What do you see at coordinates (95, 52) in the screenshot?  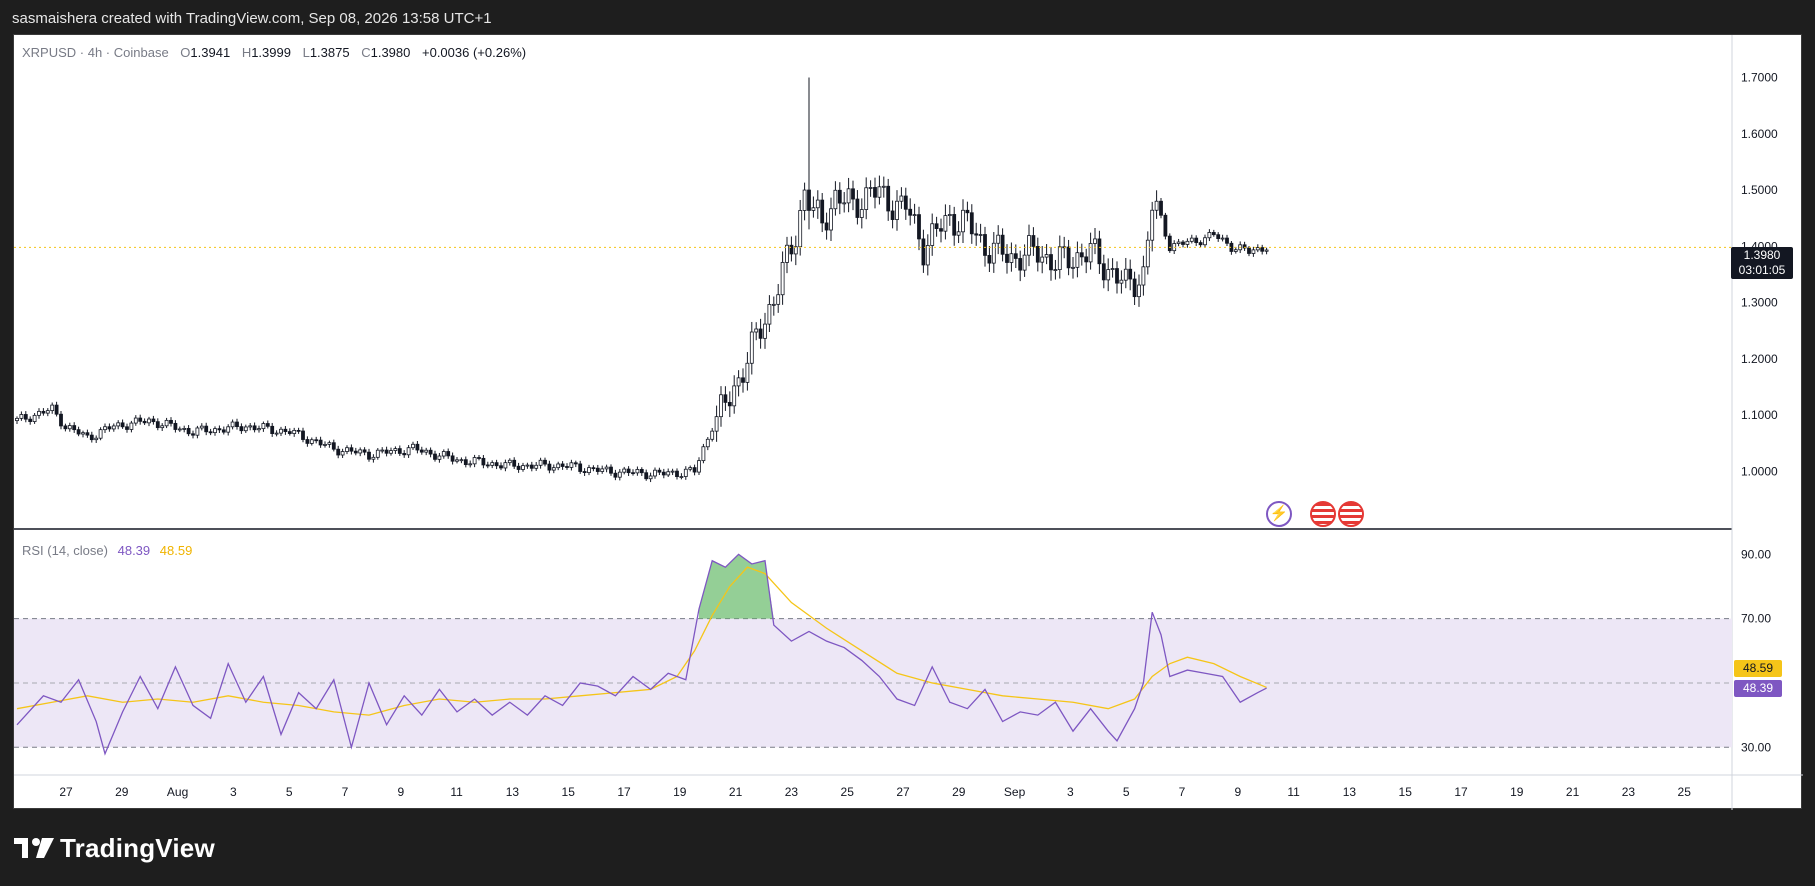 I see `symbol-name: XRPUSD · 4h · Coinbase` at bounding box center [95, 52].